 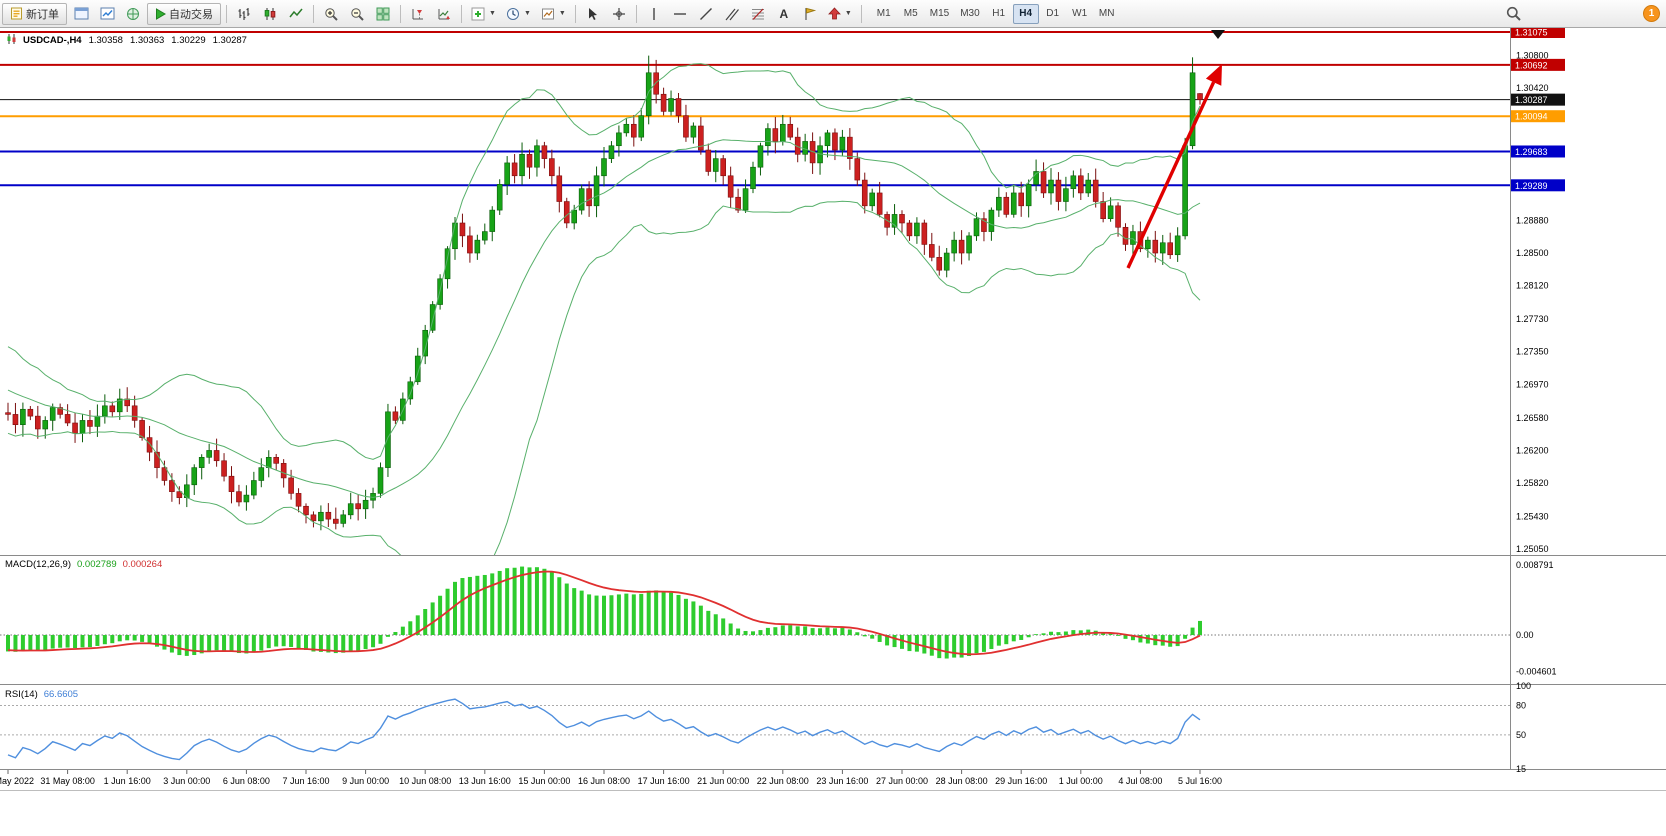 I want to click on line-chart-button, so click(x=296, y=14).